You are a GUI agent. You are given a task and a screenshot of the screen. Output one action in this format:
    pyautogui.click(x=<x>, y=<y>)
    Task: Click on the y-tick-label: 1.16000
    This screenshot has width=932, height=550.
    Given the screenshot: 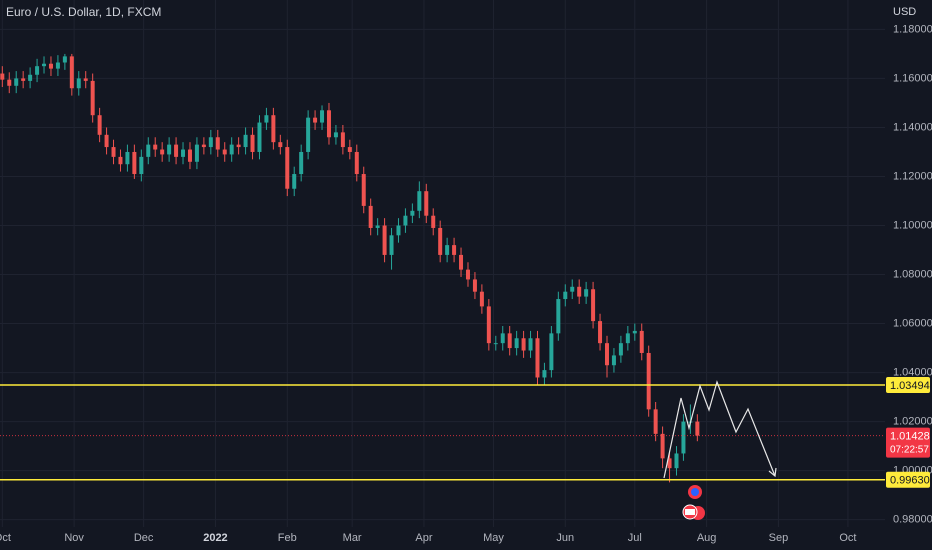 What is the action you would take?
    pyautogui.click(x=912, y=78)
    